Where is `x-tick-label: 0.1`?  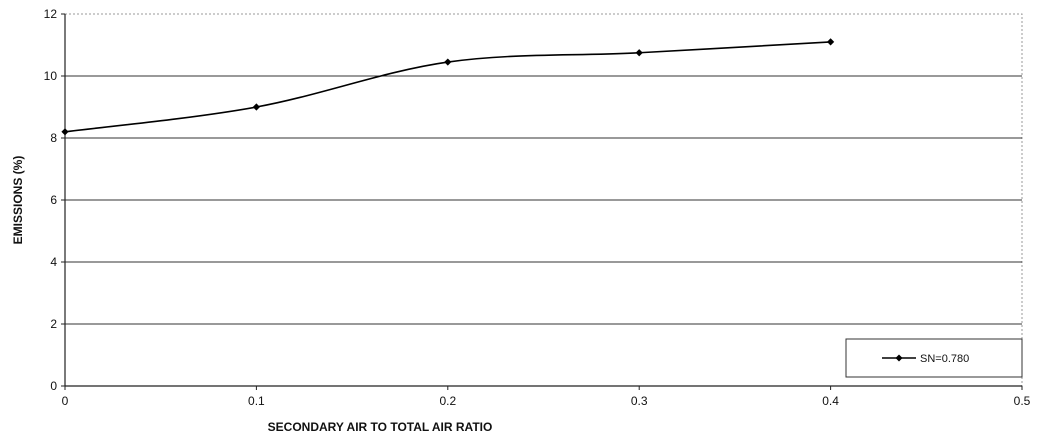 x-tick-label: 0.1 is located at coordinates (256, 401).